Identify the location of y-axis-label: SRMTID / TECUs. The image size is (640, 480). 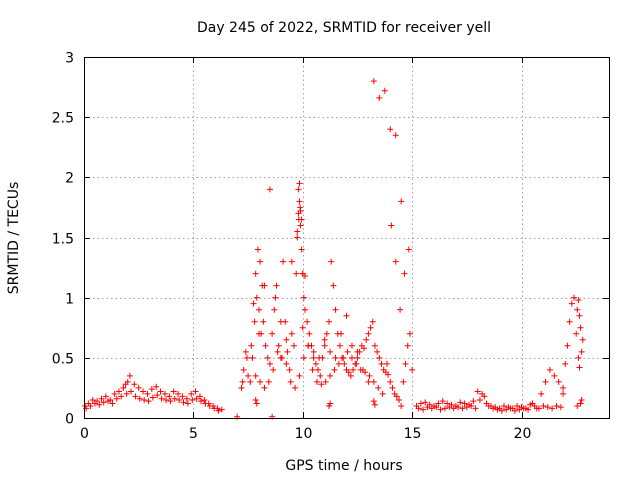
(14, 238).